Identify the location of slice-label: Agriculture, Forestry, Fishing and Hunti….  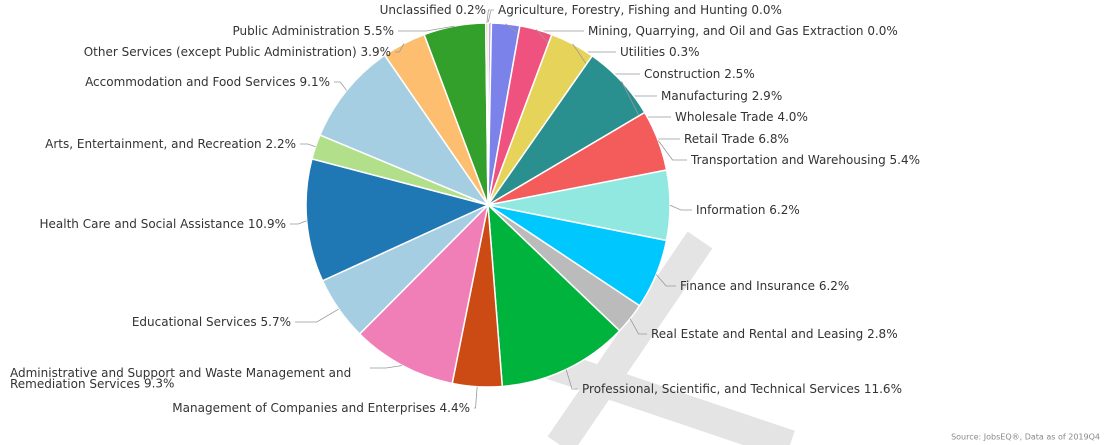
(640, 10).